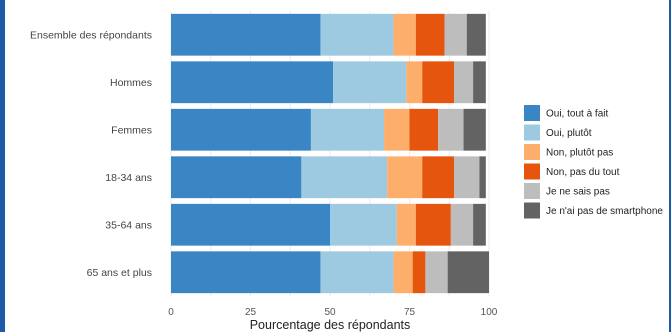 The width and height of the screenshot is (671, 332). I want to click on bar-35-64-ans-non-plutot-pas, so click(406, 224).